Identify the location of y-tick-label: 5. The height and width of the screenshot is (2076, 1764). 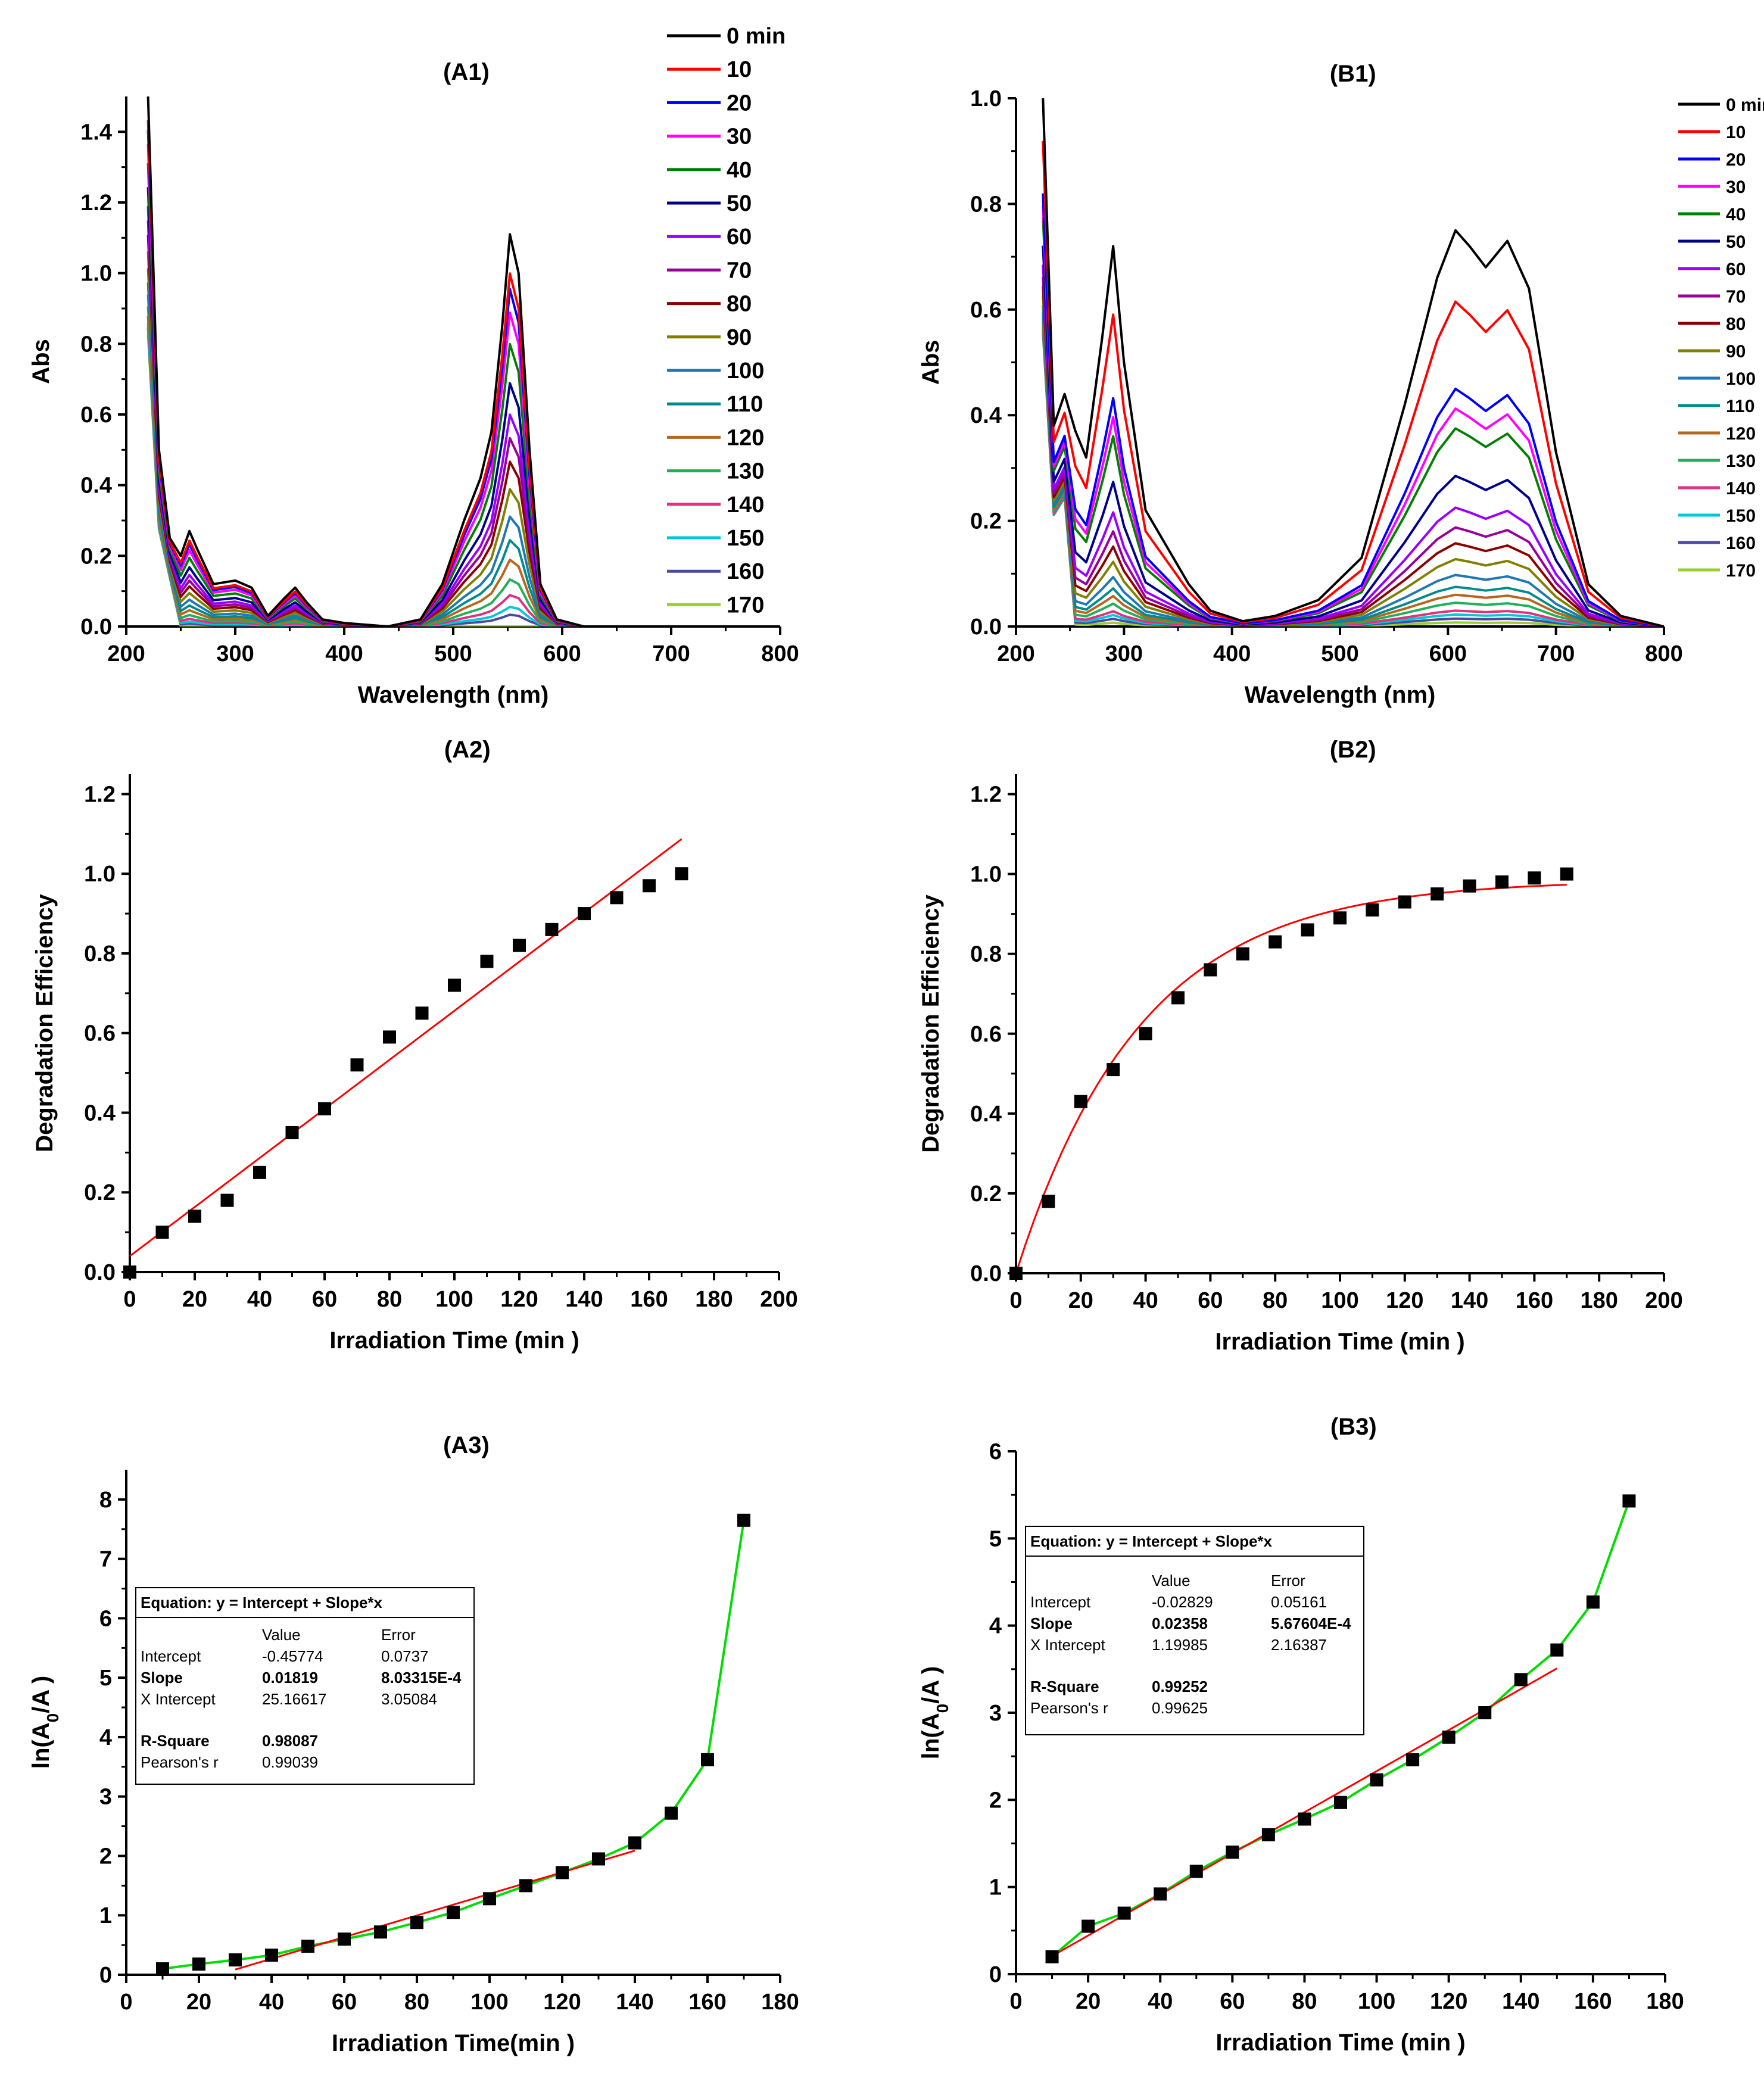
(995, 1539).